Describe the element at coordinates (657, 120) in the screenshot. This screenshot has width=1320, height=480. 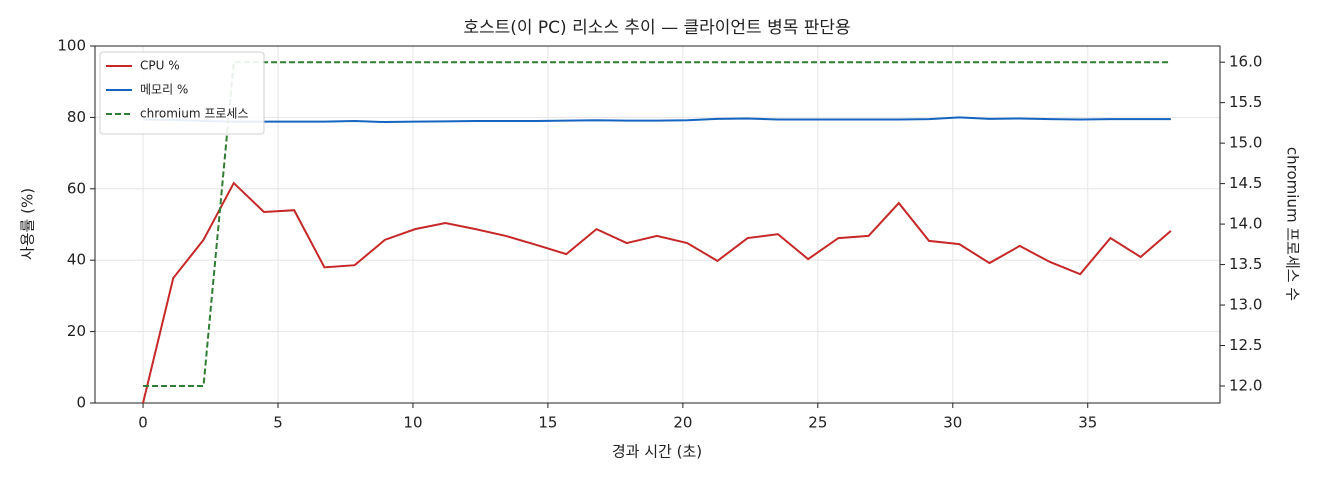
I see `series-line` at that location.